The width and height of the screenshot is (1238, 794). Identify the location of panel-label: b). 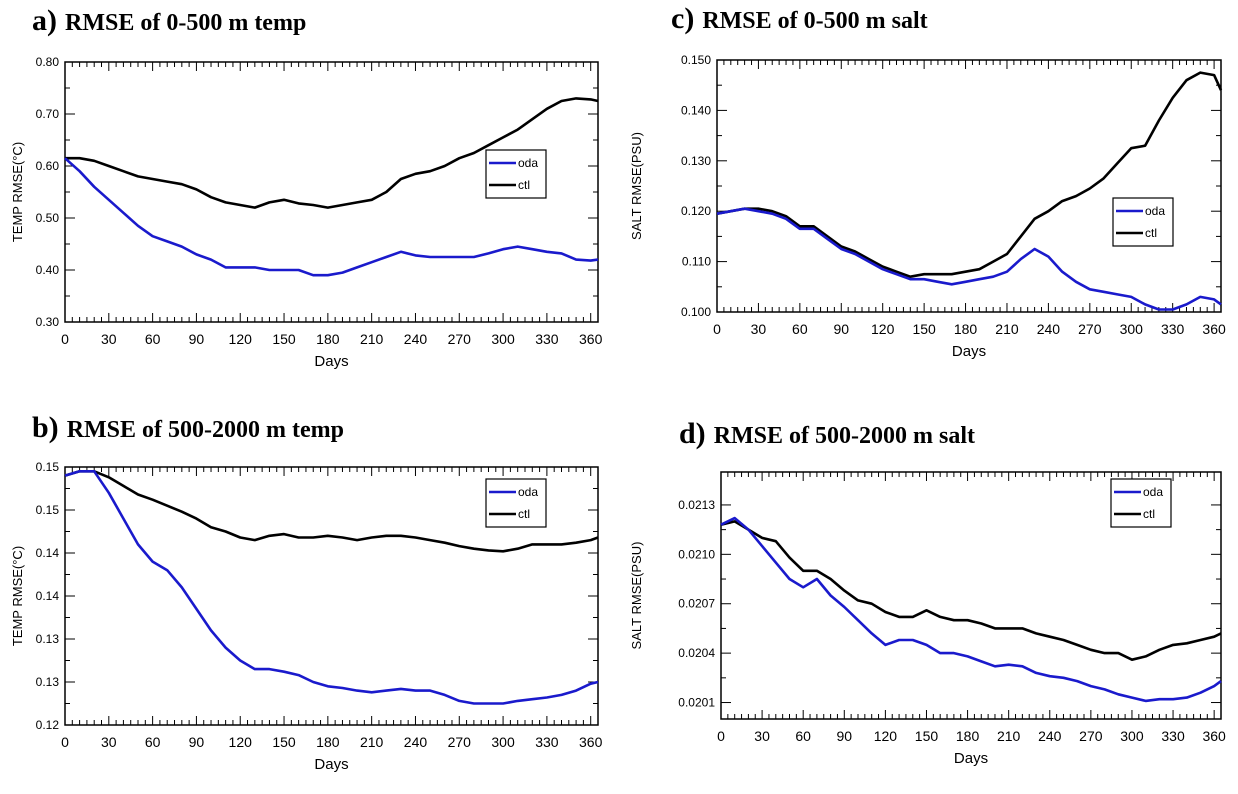
(45, 427).